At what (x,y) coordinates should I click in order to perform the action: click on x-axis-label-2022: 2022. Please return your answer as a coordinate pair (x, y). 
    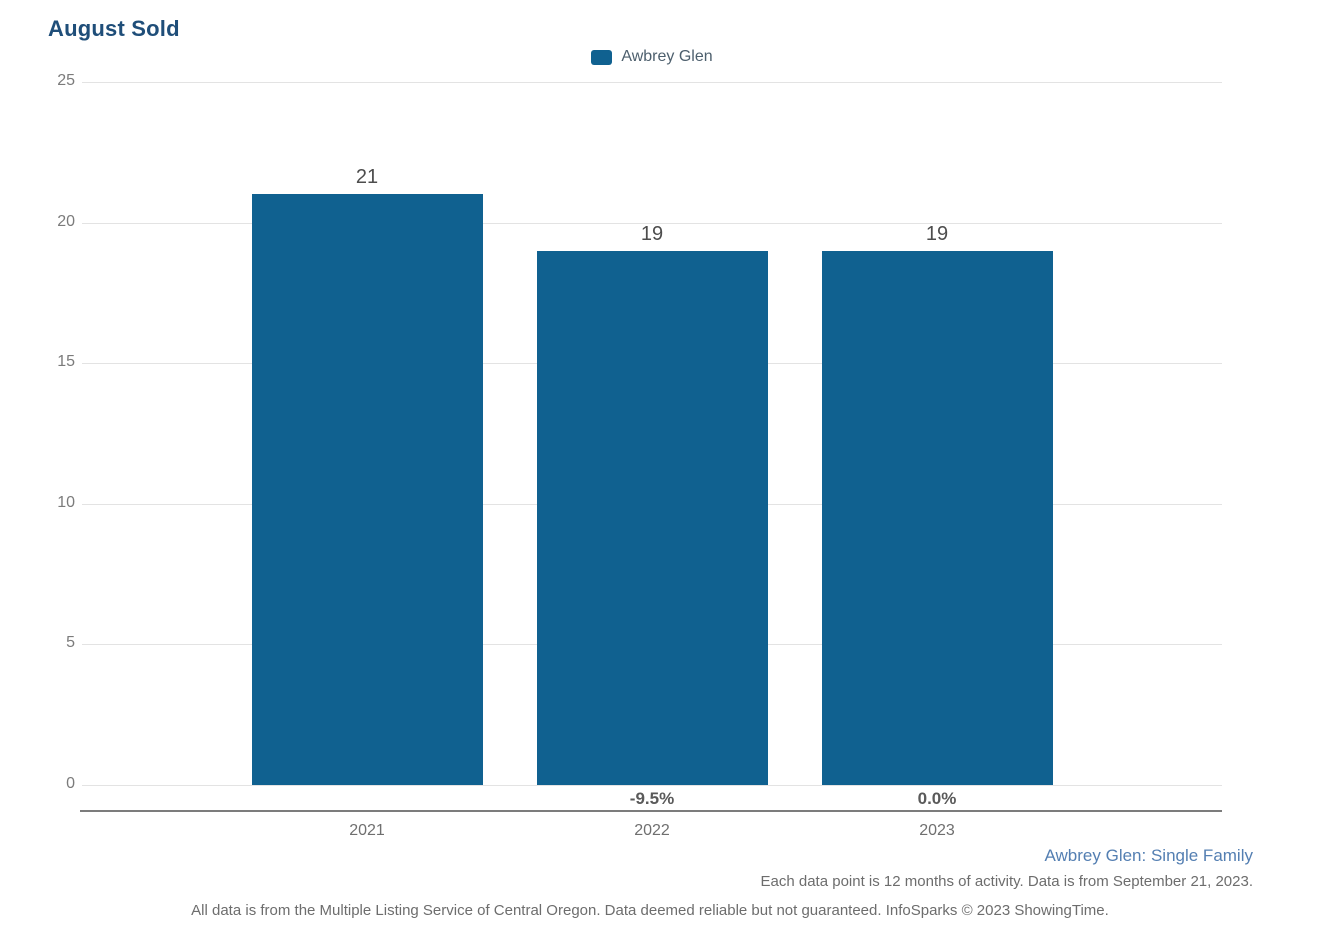
    Looking at the image, I should click on (652, 830).